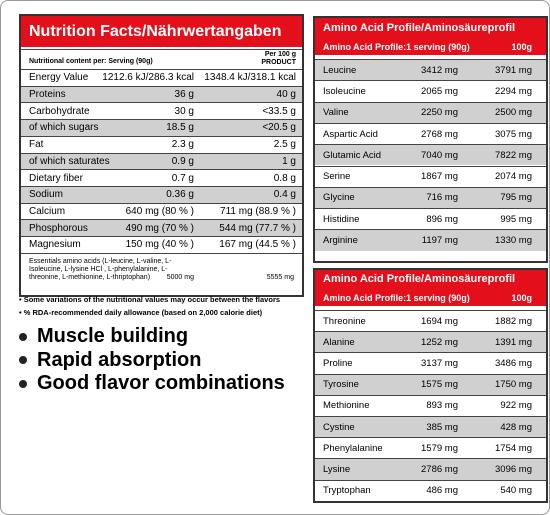 The height and width of the screenshot is (515, 550). Describe the element at coordinates (289, 161) in the screenshot. I see `nutrient-per100: 1 g` at that location.